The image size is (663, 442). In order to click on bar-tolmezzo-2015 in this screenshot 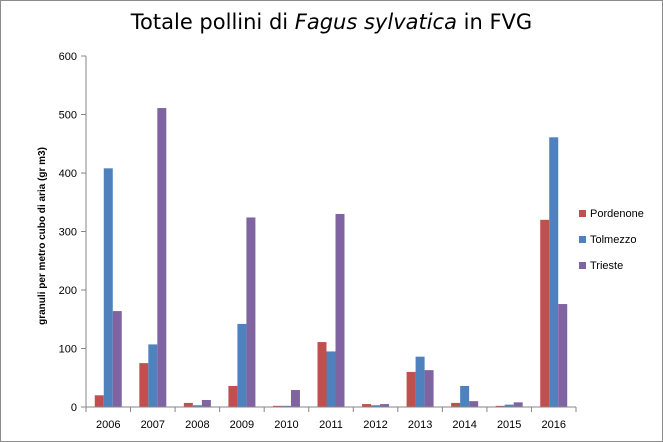, I will do `click(509, 405)`.